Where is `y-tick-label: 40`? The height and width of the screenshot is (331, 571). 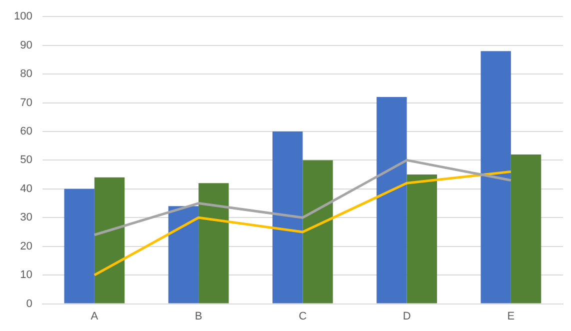
y-tick-label: 40 is located at coordinates (26, 188).